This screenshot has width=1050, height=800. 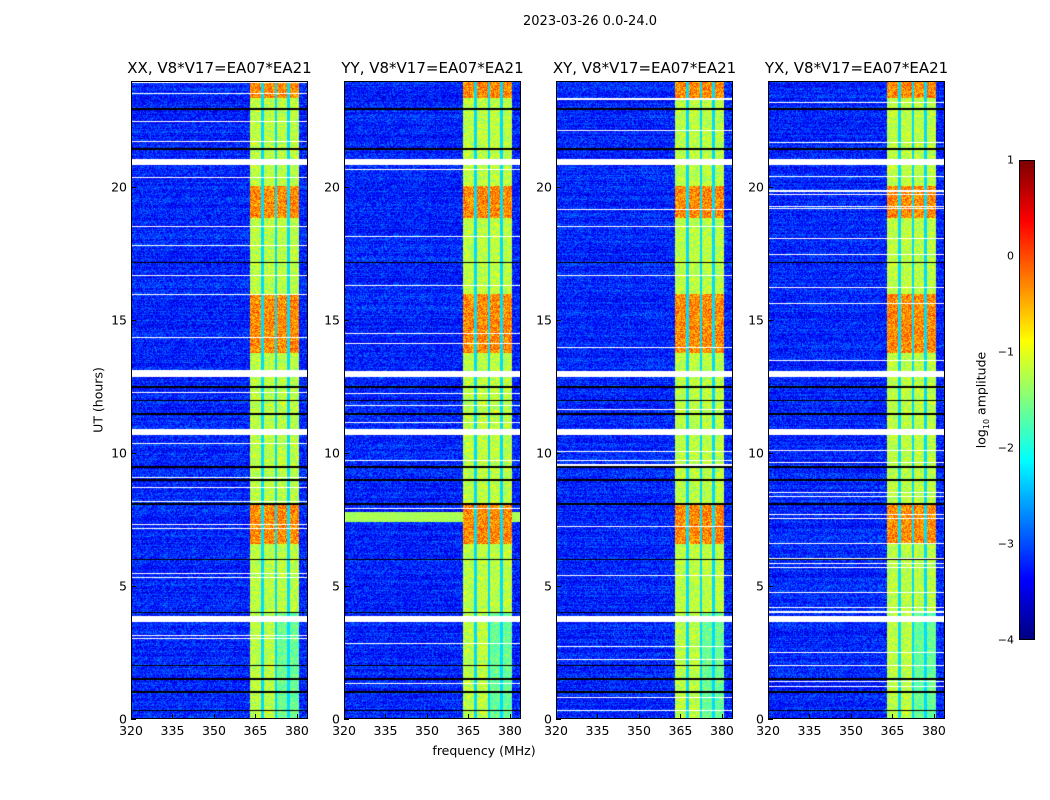 I want to click on colorbar-label-log: log, so click(x=981, y=439).